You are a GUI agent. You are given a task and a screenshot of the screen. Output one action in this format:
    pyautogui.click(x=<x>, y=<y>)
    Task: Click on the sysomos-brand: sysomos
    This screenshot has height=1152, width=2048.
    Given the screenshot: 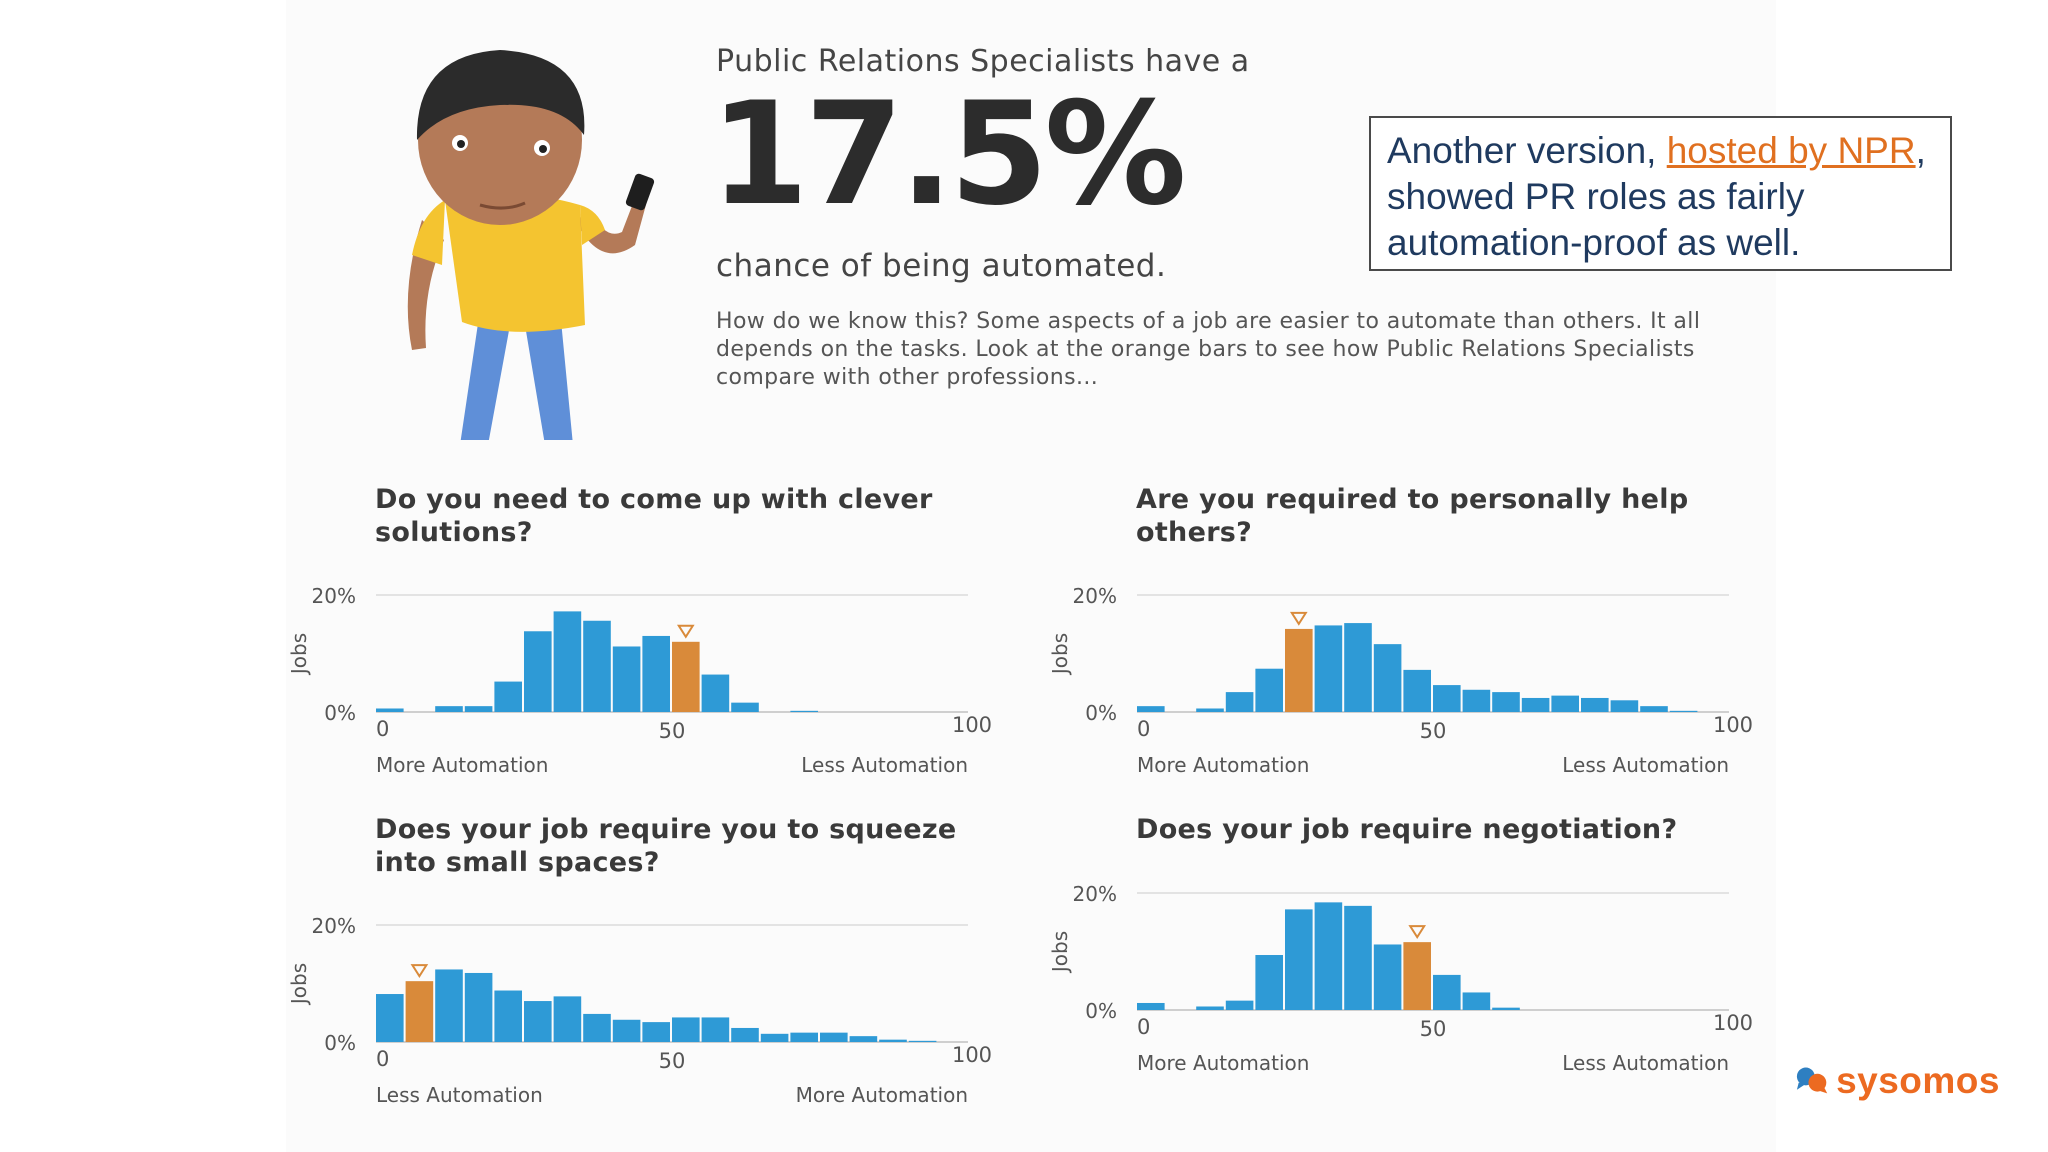 What is the action you would take?
    pyautogui.click(x=1898, y=1080)
    